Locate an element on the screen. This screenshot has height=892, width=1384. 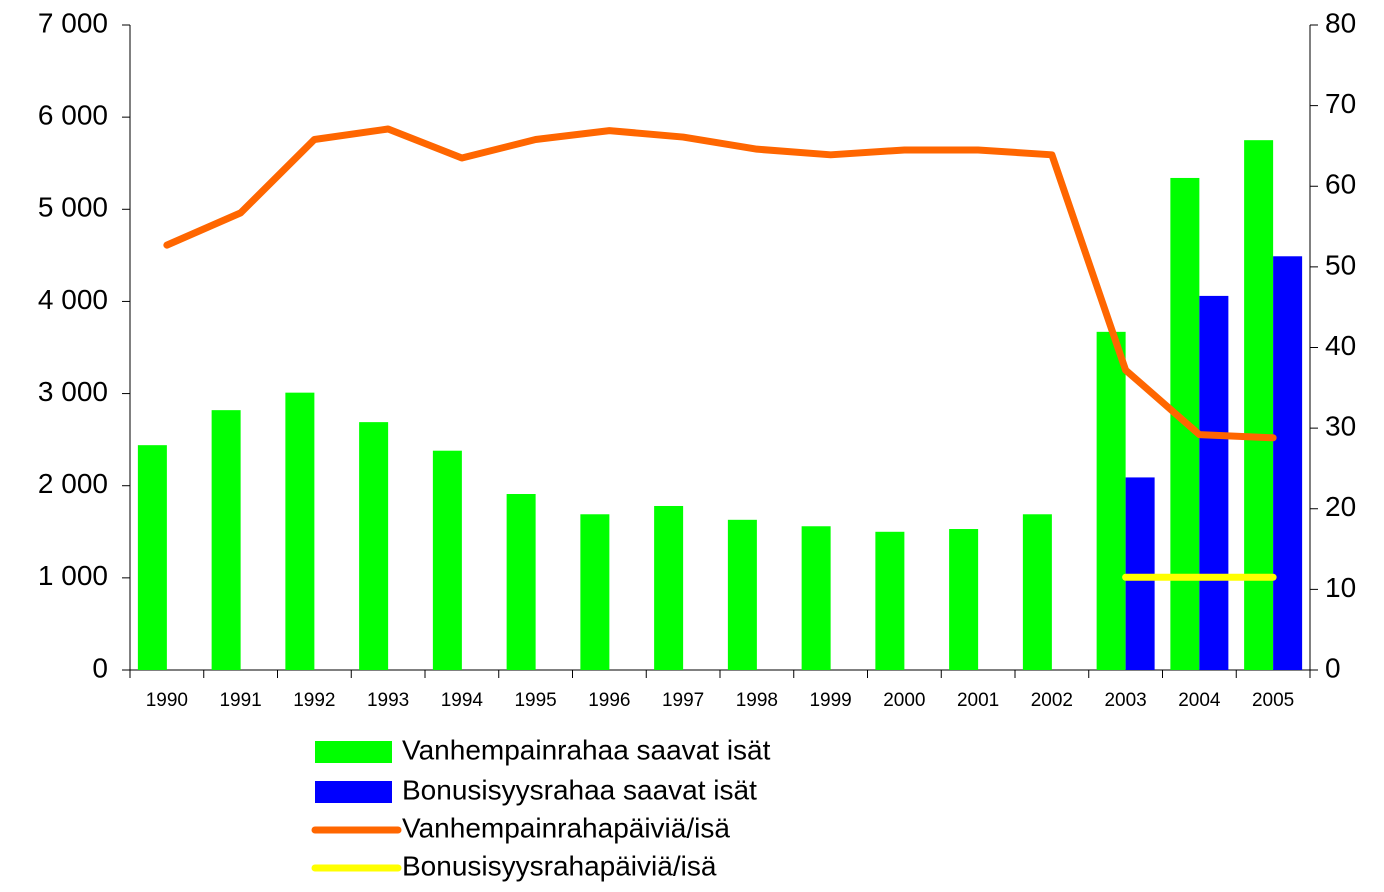
x-tick-label: 1996 is located at coordinates (609, 700).